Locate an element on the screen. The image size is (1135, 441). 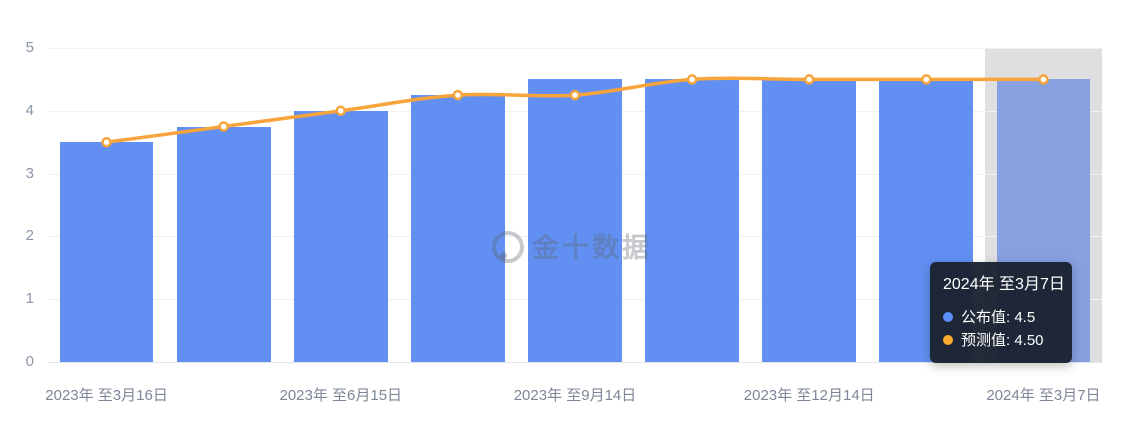
y-tick-label: 0 is located at coordinates (29, 361).